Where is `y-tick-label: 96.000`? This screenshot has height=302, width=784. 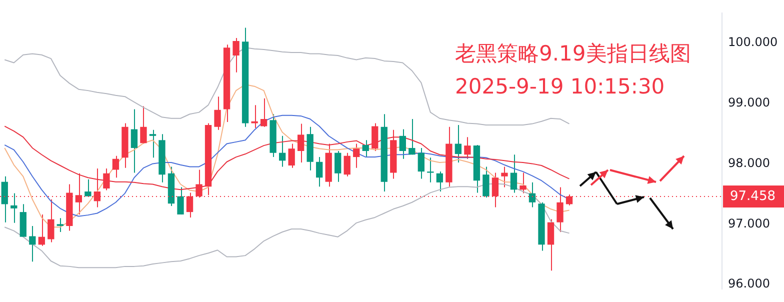 y-tick-label: 96.000 is located at coordinates (749, 283).